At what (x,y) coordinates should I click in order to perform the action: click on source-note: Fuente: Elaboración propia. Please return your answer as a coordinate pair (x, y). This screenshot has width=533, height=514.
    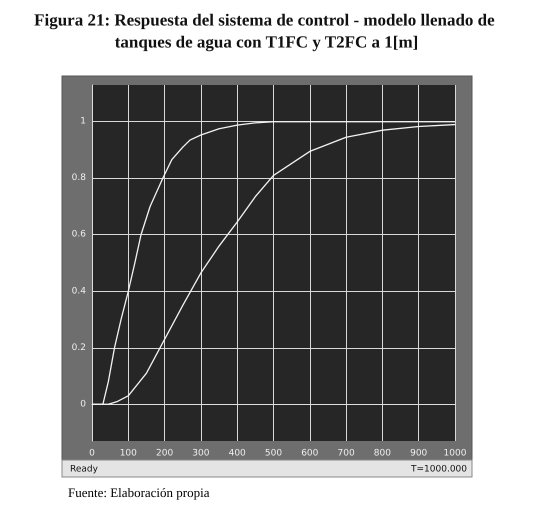
    Looking at the image, I should click on (139, 492).